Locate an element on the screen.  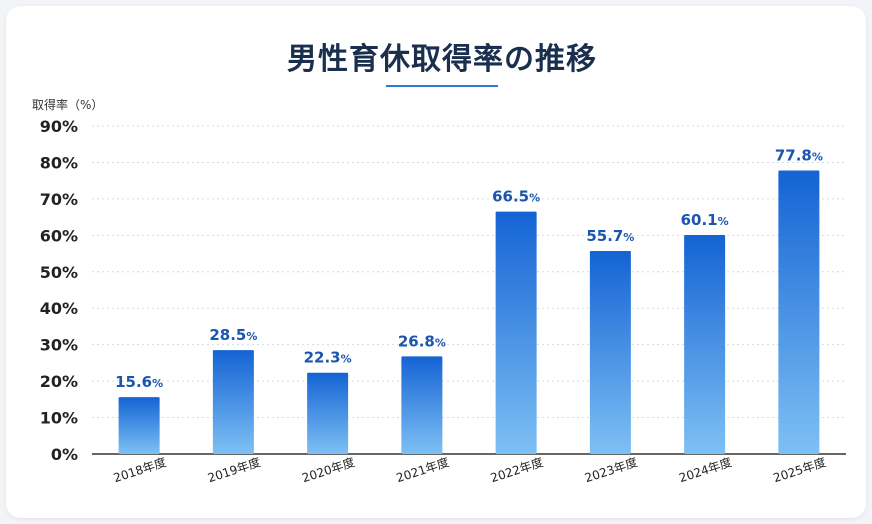
x-tick-label: 2024年度 is located at coordinates (705, 469).